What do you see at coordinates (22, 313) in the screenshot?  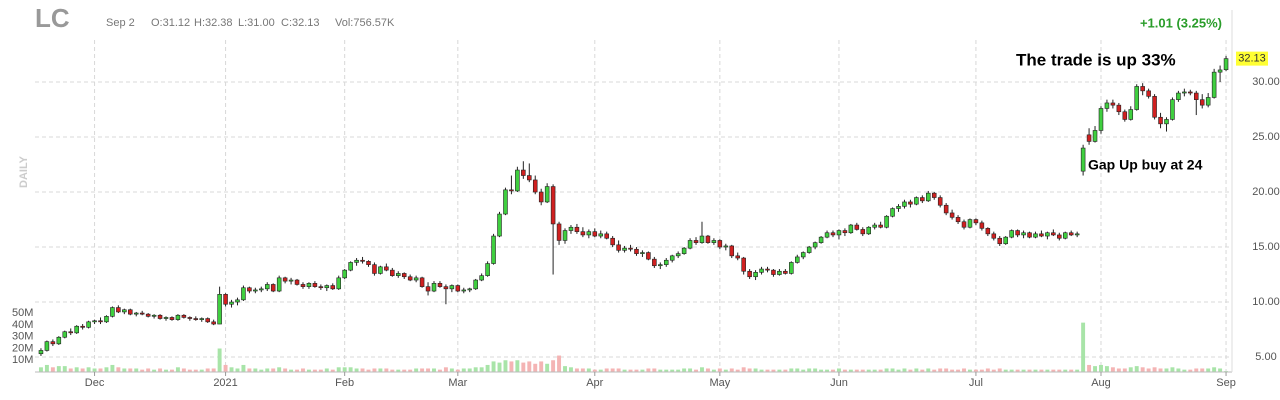 I see `y2-tick-label: 50M` at bounding box center [22, 313].